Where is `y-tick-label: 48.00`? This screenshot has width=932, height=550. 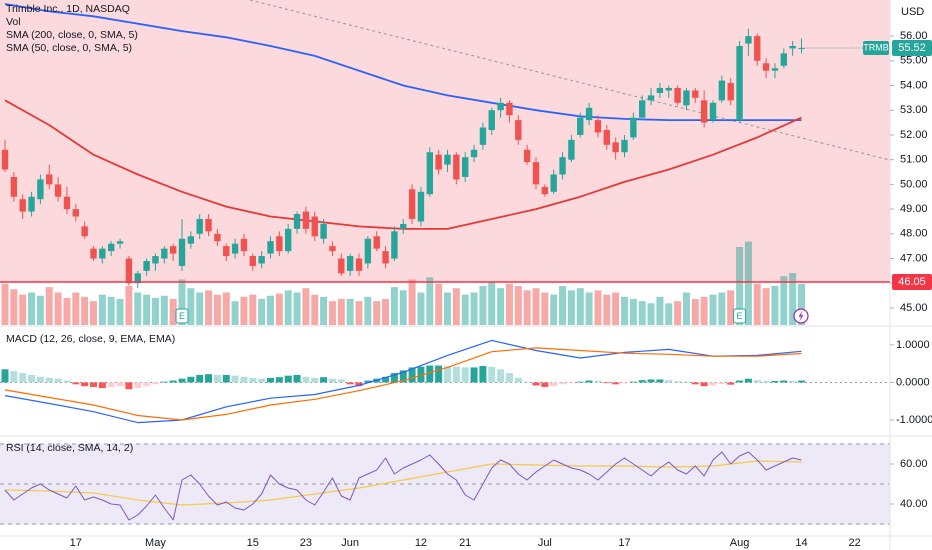
y-tick-label: 48.00 is located at coordinates (914, 234).